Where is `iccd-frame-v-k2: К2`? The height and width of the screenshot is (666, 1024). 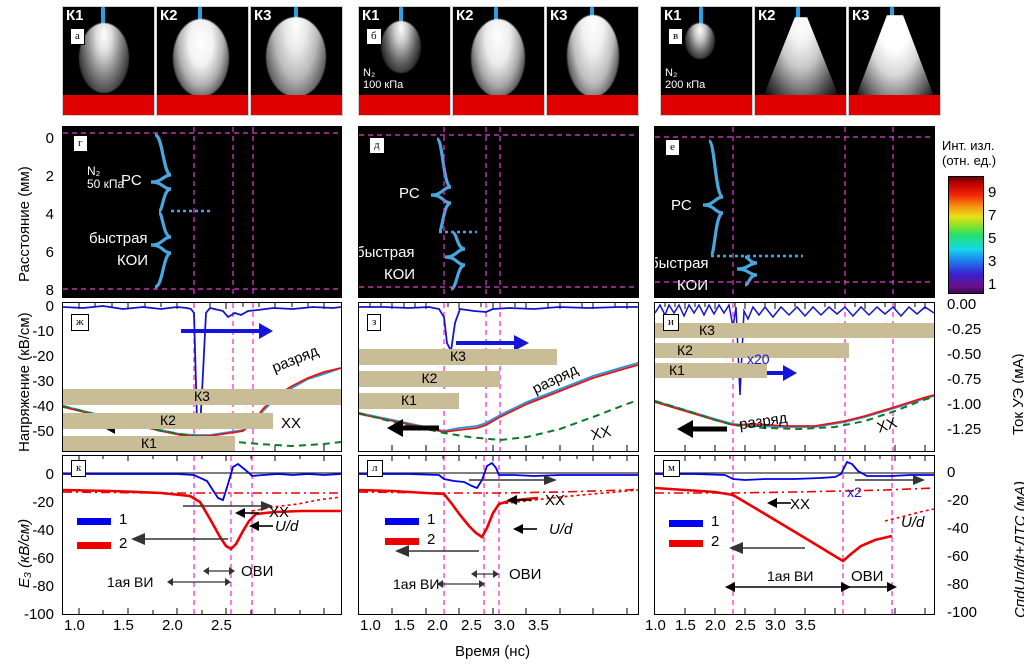 iccd-frame-v-k2: К2 is located at coordinates (800, 61).